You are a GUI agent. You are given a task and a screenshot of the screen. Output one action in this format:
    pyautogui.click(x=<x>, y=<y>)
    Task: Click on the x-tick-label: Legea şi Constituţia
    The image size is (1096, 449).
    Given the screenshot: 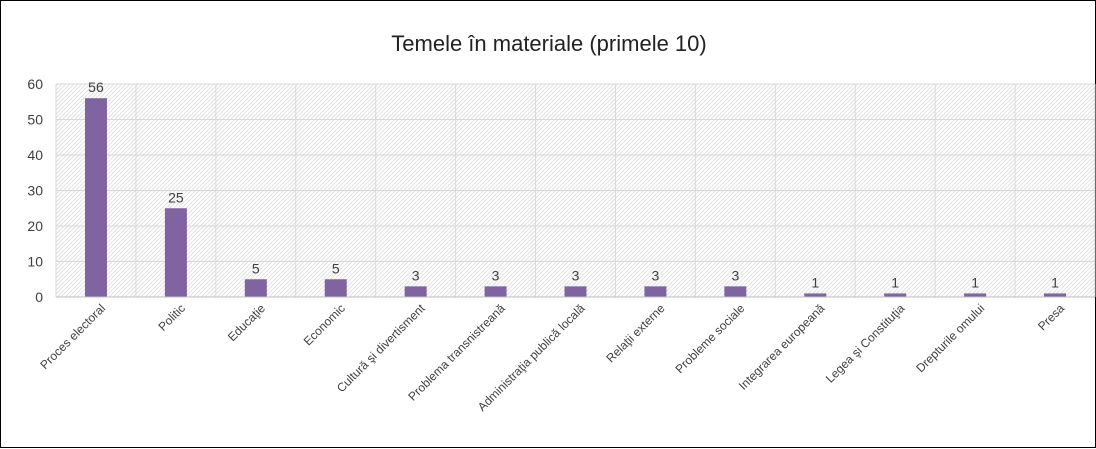 What is the action you would take?
    pyautogui.click(x=865, y=343)
    